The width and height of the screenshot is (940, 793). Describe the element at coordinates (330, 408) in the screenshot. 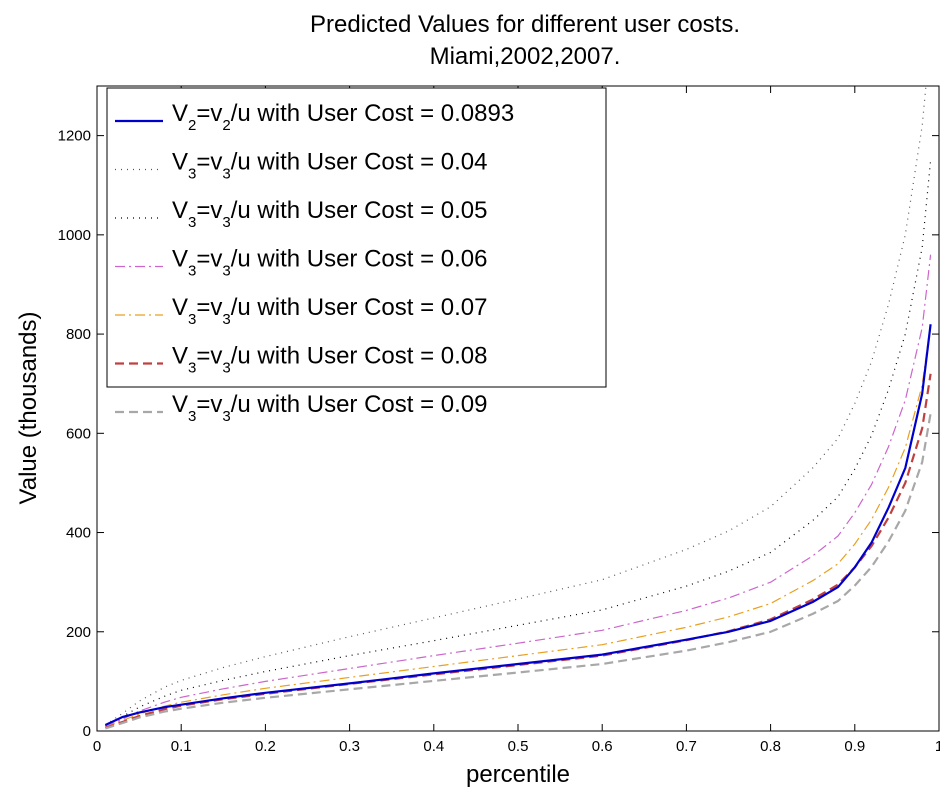

I see `legend-label: V3=v3/u with User Cost = 0.09` at that location.